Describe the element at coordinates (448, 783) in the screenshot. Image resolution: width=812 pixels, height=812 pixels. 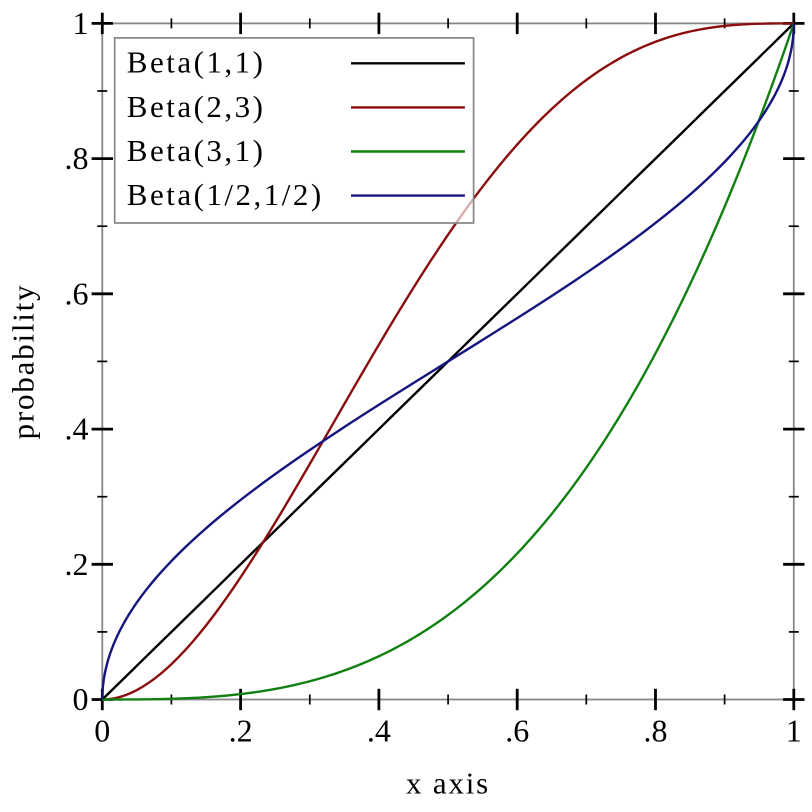
I see `svg-text: x axis` at that location.